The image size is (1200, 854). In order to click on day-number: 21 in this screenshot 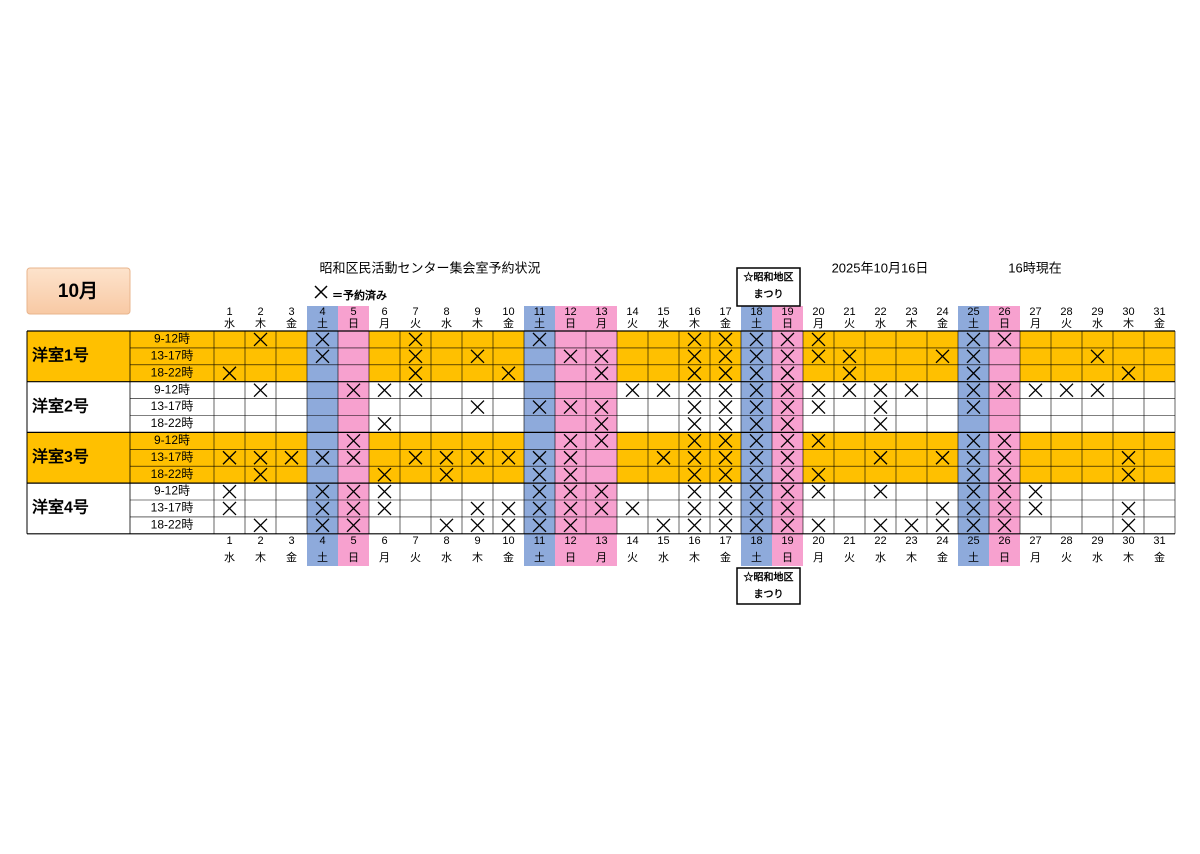, I will do `click(849, 312)`.